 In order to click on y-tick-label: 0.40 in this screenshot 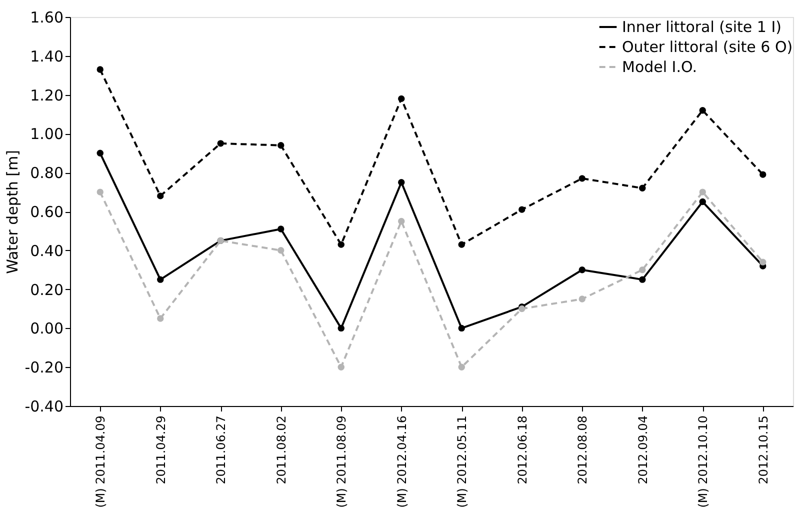, I will do `click(47, 251)`.